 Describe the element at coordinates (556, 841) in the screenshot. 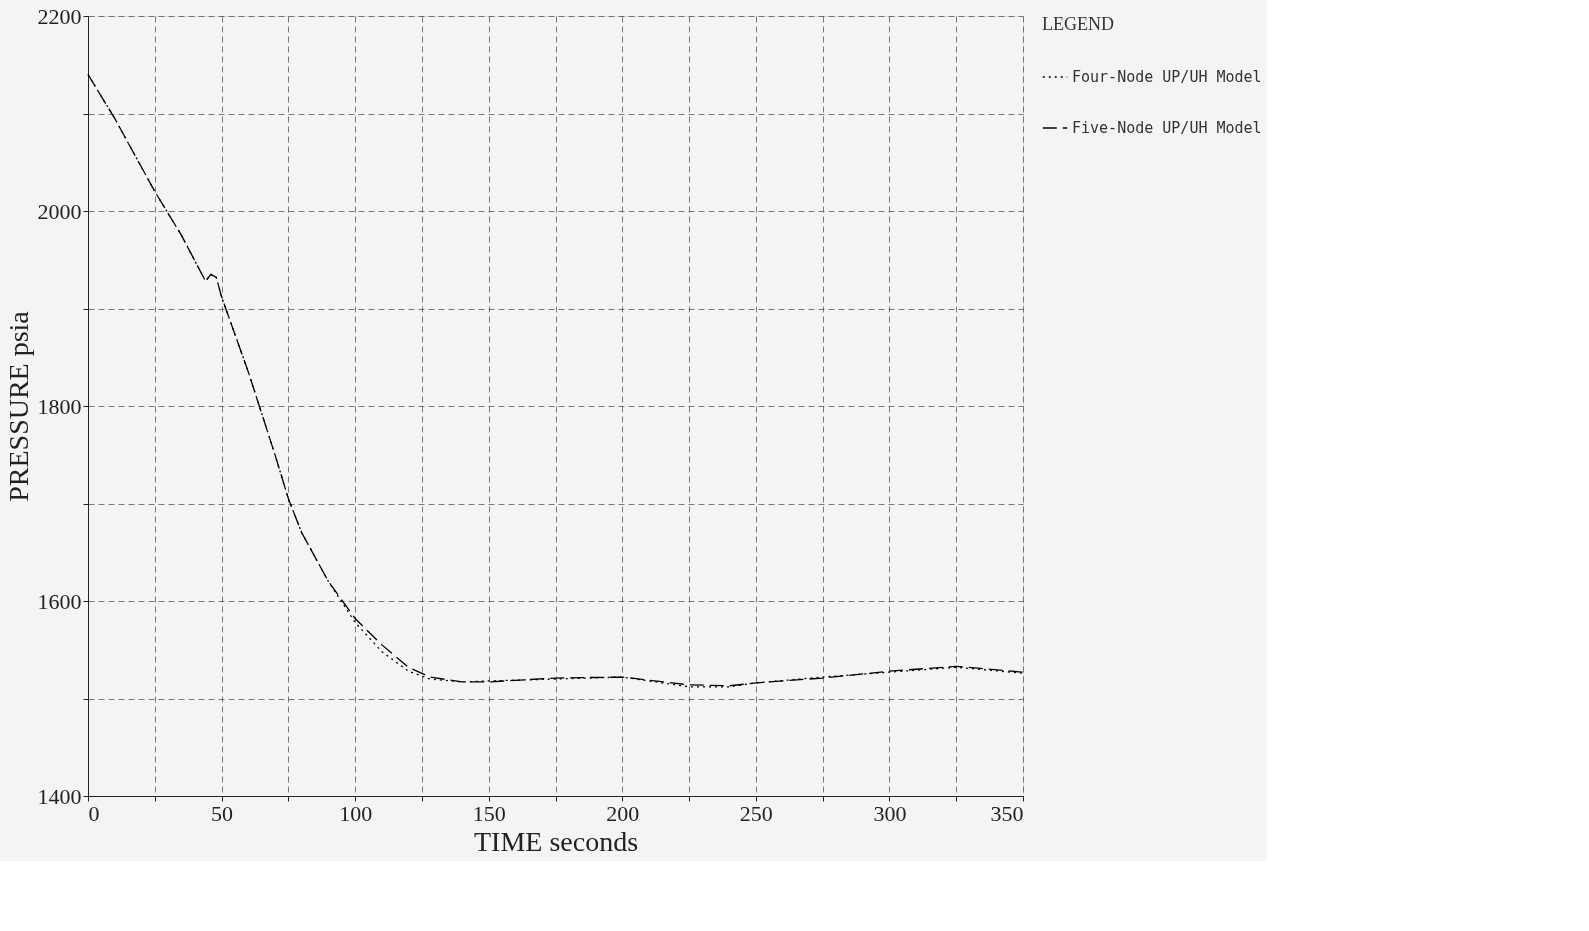

I see `x-axis-title: TIME seconds` at that location.